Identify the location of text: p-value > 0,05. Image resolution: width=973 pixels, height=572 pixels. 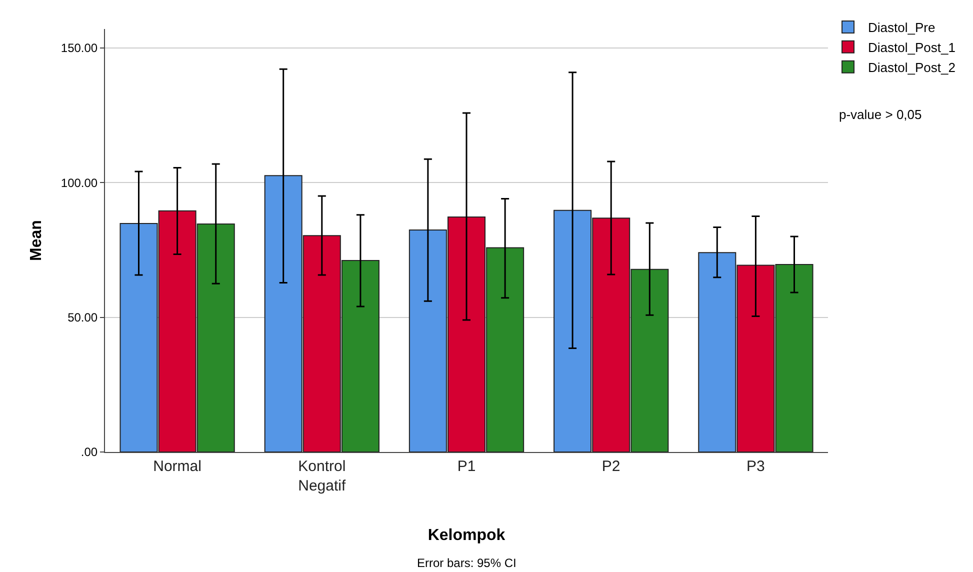
(880, 114).